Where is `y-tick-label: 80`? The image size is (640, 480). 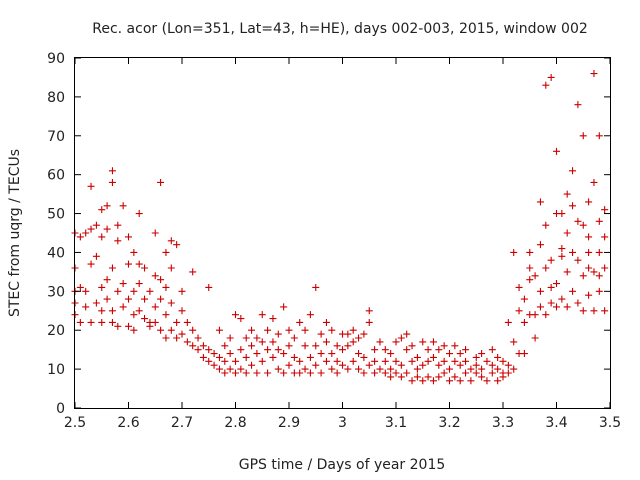 y-tick-label: 80 is located at coordinates (56, 98).